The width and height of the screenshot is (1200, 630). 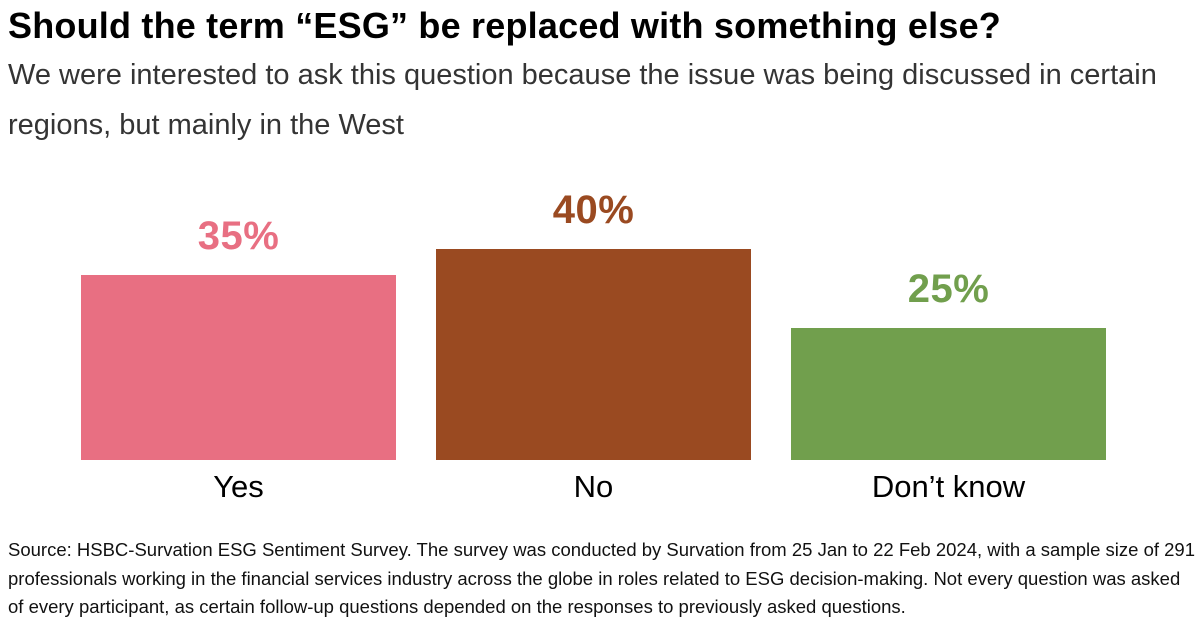 I want to click on bar-no, so click(x=593, y=354).